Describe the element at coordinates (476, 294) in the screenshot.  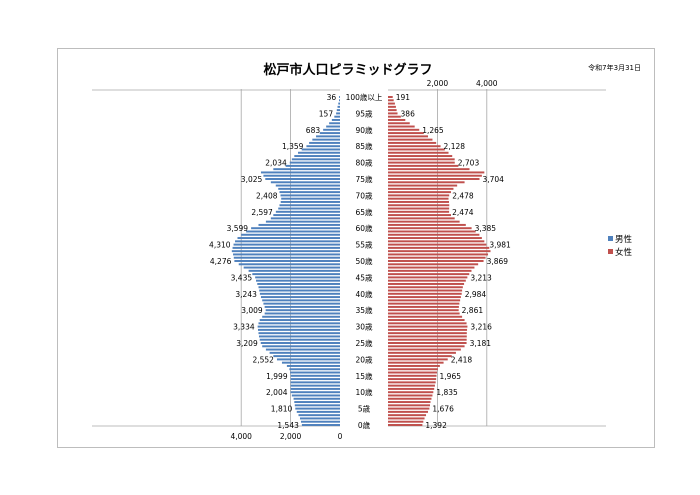
I see `data-label-female: 2,984` at that location.